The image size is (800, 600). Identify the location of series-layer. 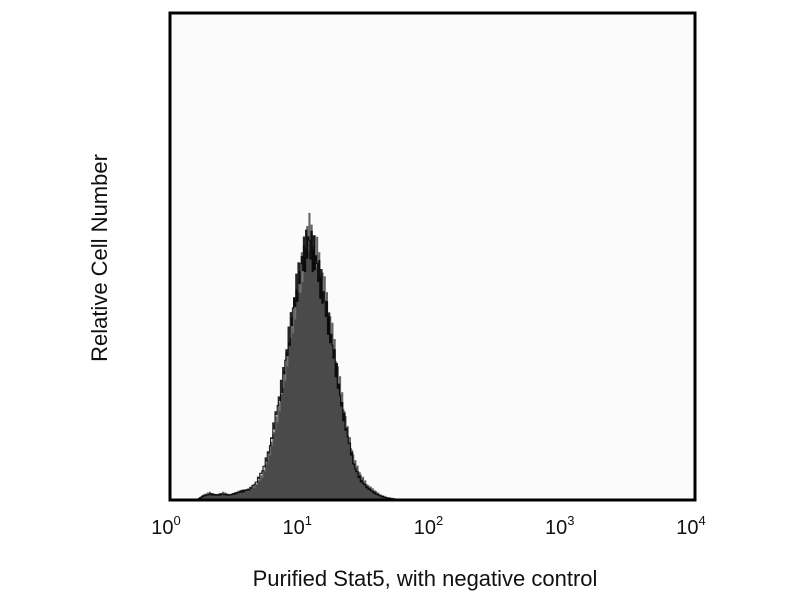
(301, 356).